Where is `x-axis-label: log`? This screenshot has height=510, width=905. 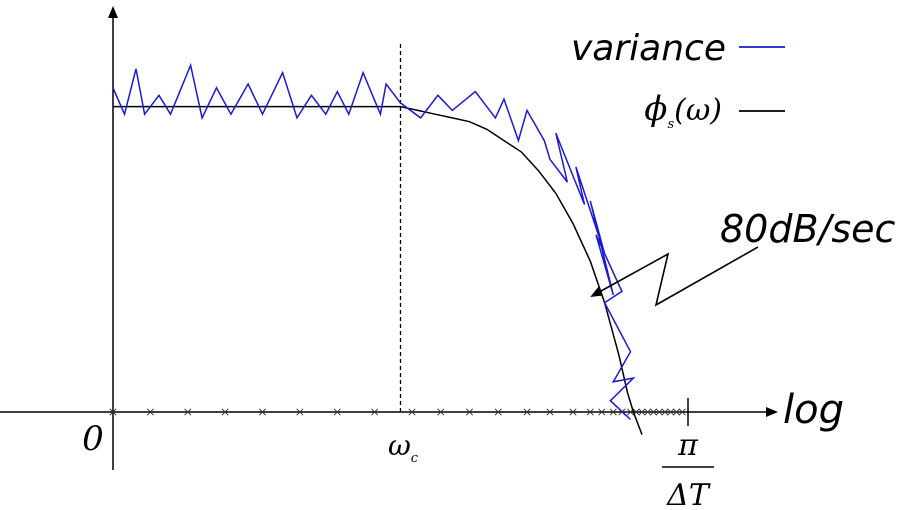 x-axis-label: log is located at coordinates (813, 410).